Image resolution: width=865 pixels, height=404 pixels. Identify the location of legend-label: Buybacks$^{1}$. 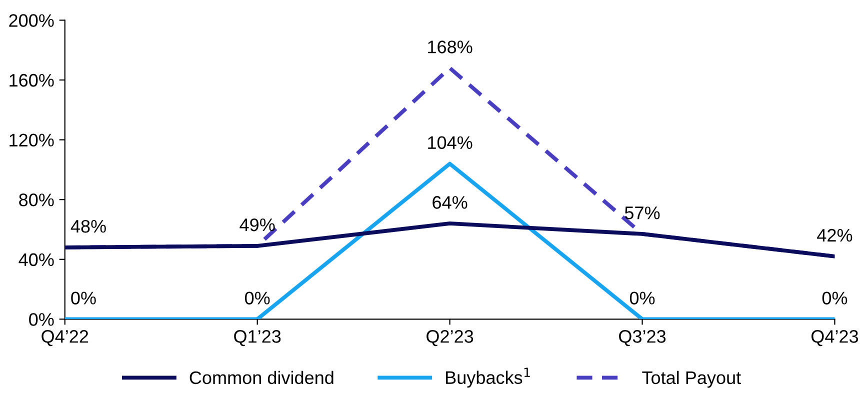
(488, 378).